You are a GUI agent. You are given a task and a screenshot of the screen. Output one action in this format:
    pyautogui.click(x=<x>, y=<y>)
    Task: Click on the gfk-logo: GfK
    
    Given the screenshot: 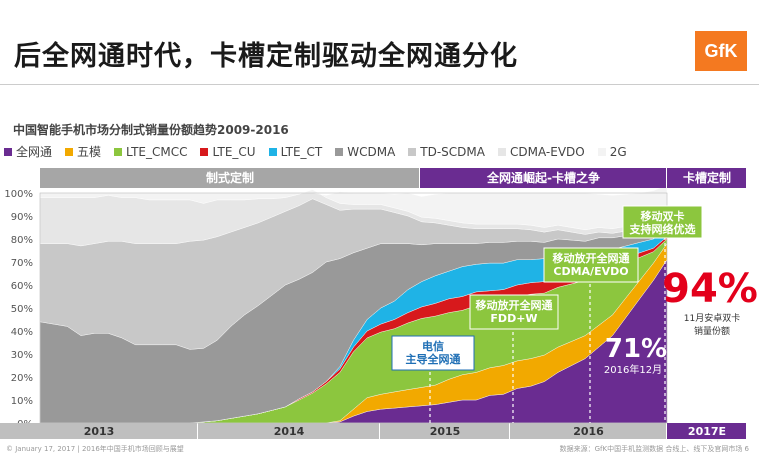 What is the action you would take?
    pyautogui.click(x=721, y=51)
    